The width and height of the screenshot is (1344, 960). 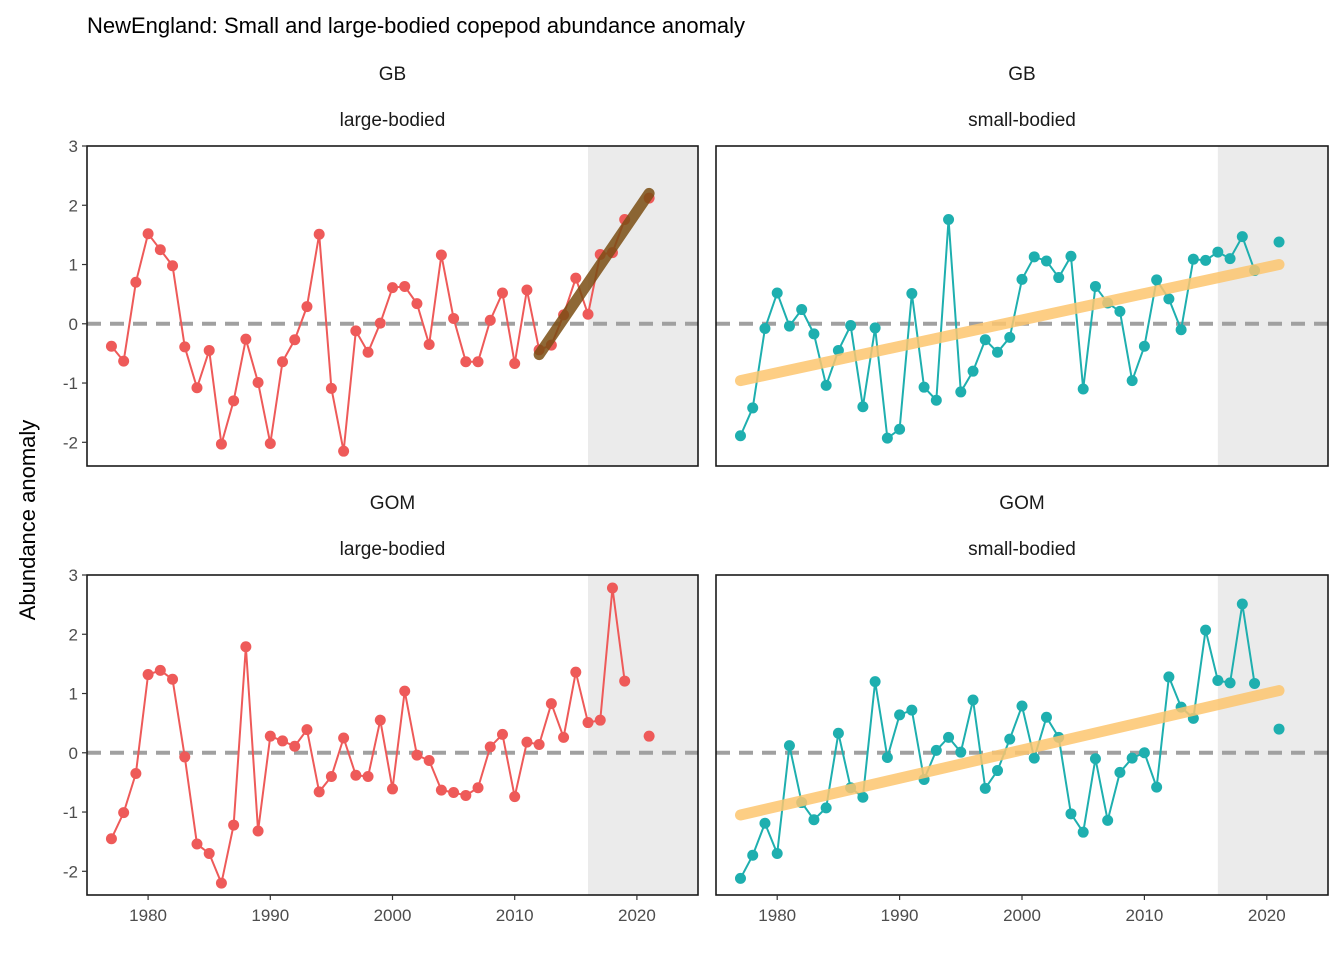 What do you see at coordinates (393, 120) in the screenshot?
I see `panel-group-label: large-bodied` at bounding box center [393, 120].